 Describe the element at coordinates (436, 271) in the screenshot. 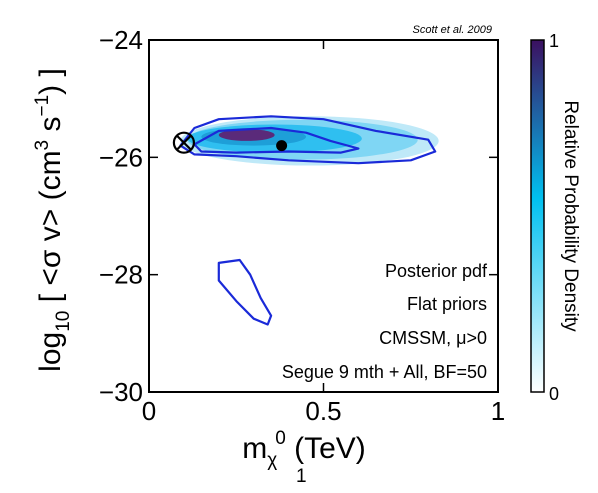

I see `annotation-posterior: Posterior pdf` at that location.